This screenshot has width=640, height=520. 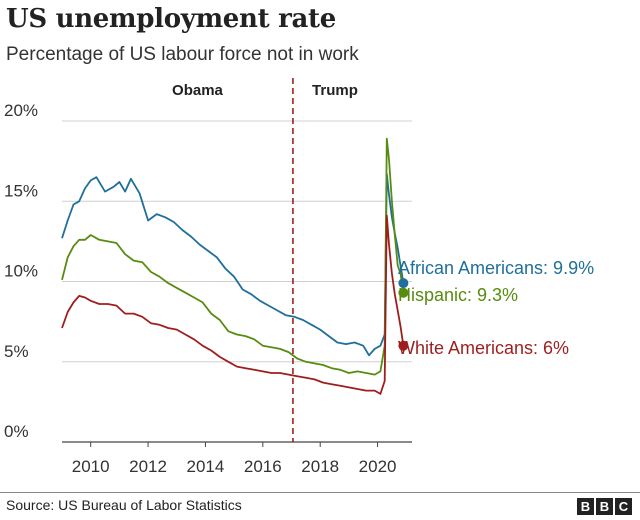 I want to click on logo-letter-b2: B, so click(x=604, y=506).